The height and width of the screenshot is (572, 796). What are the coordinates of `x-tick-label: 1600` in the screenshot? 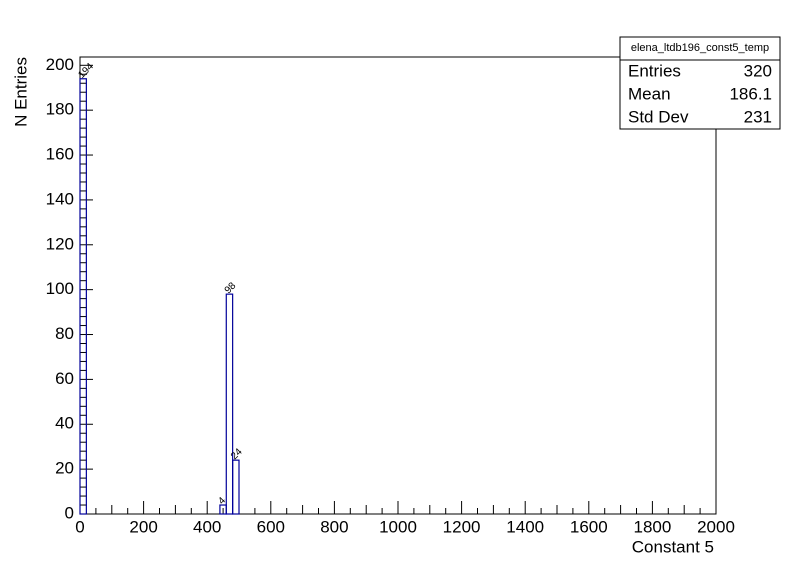 It's located at (589, 526).